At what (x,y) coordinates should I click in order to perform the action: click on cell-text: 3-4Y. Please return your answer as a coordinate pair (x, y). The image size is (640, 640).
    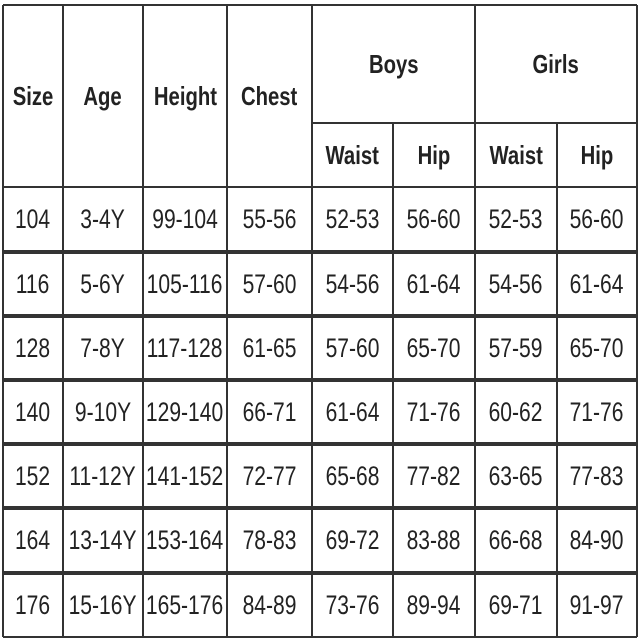
    Looking at the image, I should click on (103, 219).